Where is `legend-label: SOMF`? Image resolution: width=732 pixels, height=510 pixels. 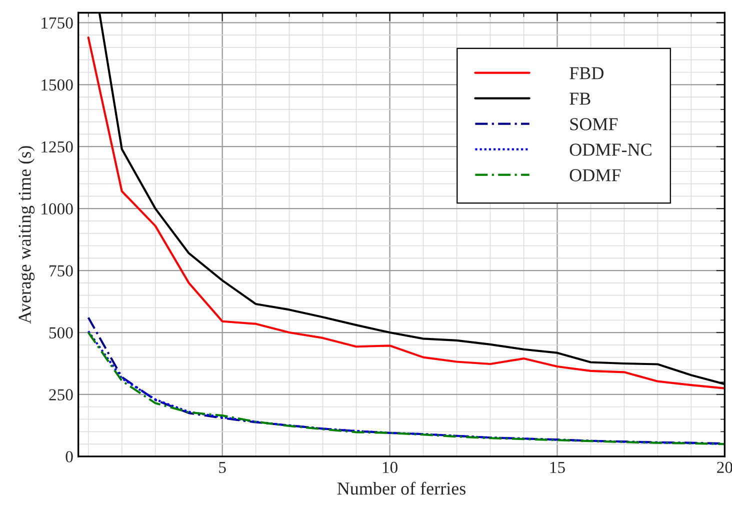 legend-label: SOMF is located at coordinates (594, 124).